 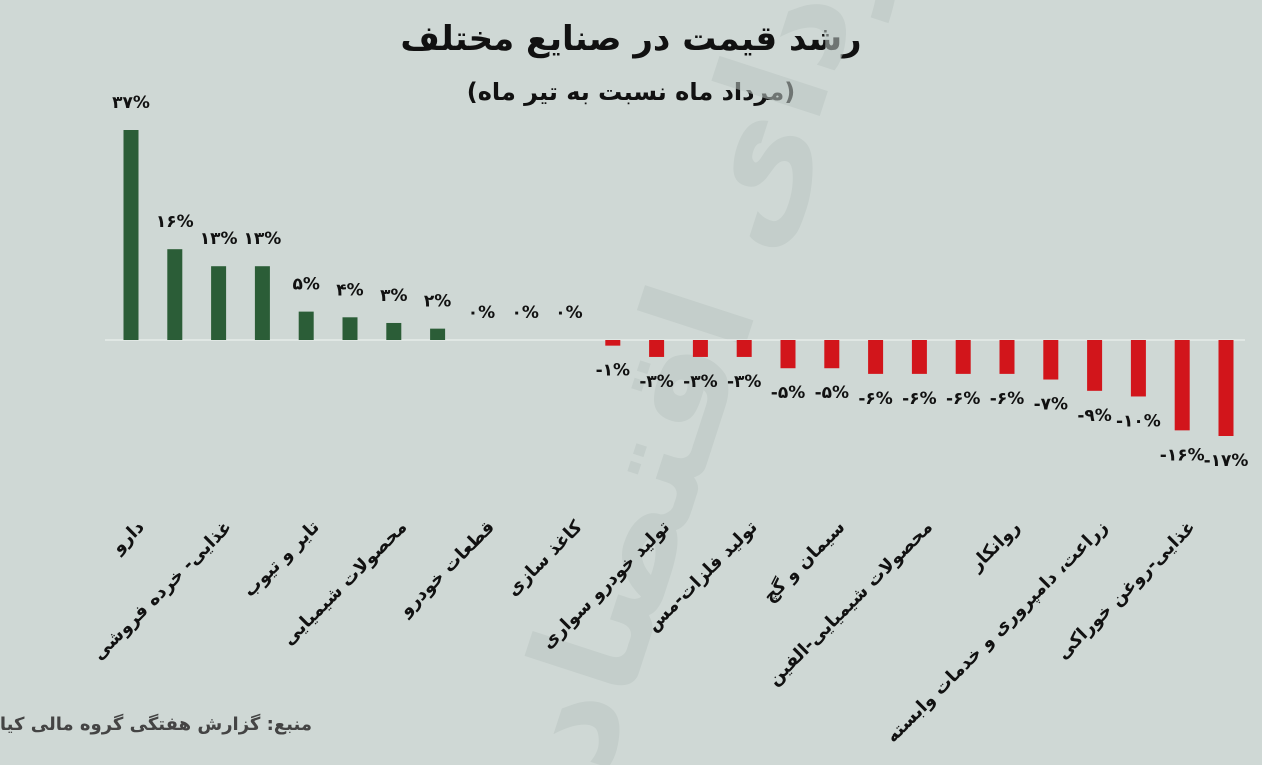 I want to click on x-tick-label: محصولات شیمیایی-الفین, so click(x=850, y=603).